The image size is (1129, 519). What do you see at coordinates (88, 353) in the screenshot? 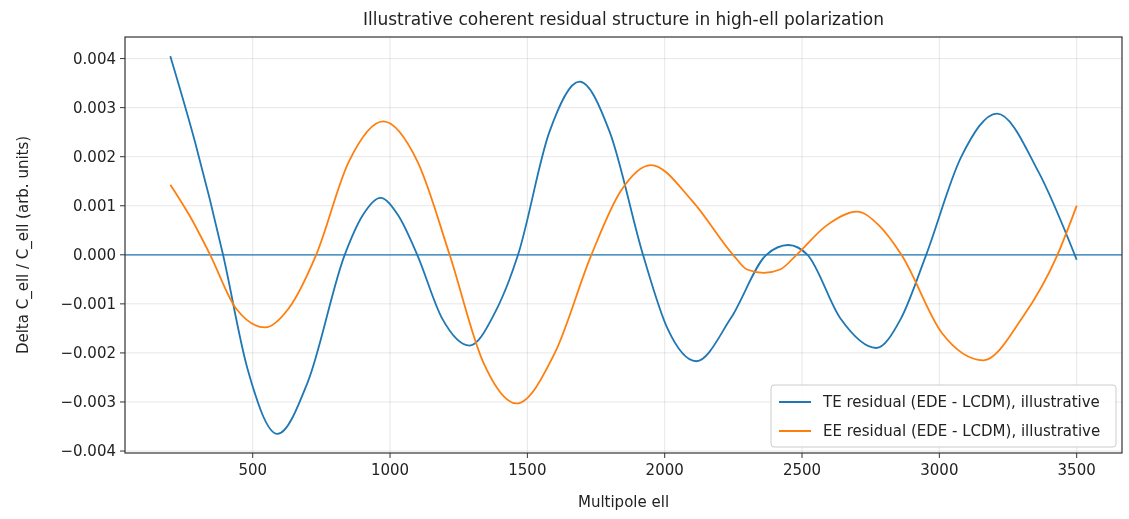
I see `y-tick-label: −0.002` at bounding box center [88, 353].